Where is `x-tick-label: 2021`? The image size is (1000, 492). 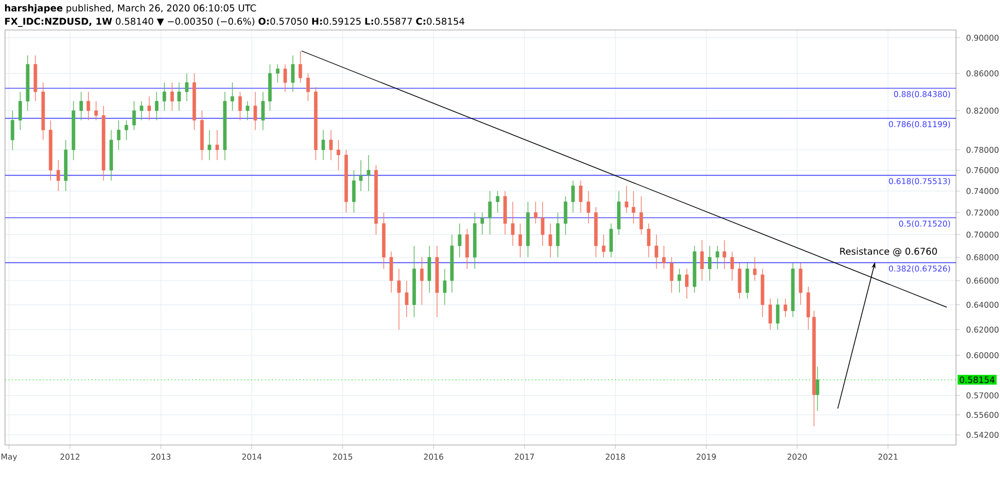
x-tick-label: 2021 is located at coordinates (888, 457).